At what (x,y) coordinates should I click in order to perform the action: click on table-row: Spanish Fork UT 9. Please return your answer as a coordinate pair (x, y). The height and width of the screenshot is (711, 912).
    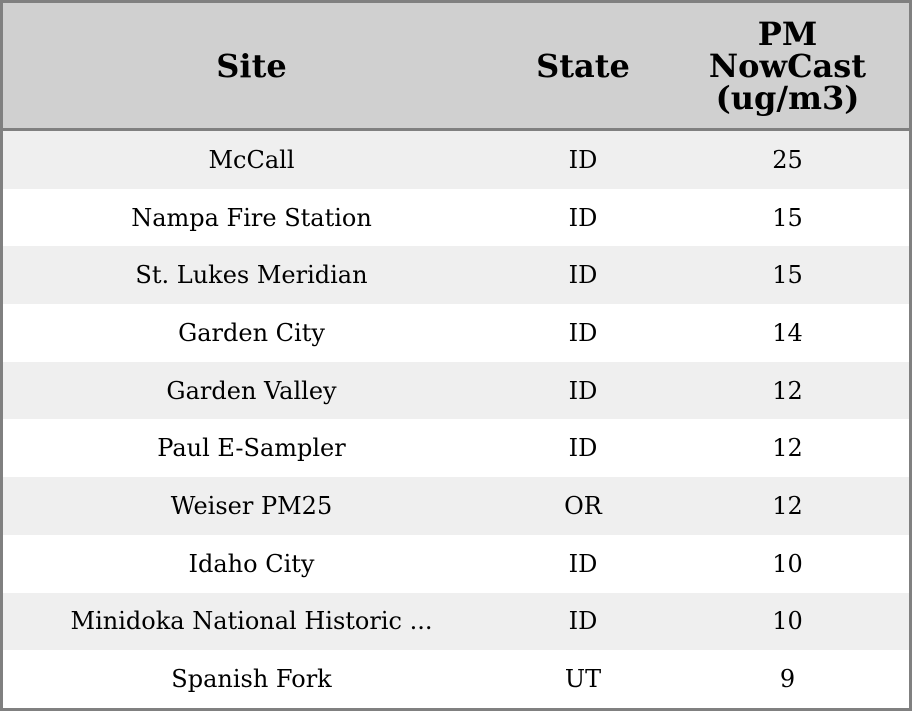
    Looking at the image, I should click on (456, 679).